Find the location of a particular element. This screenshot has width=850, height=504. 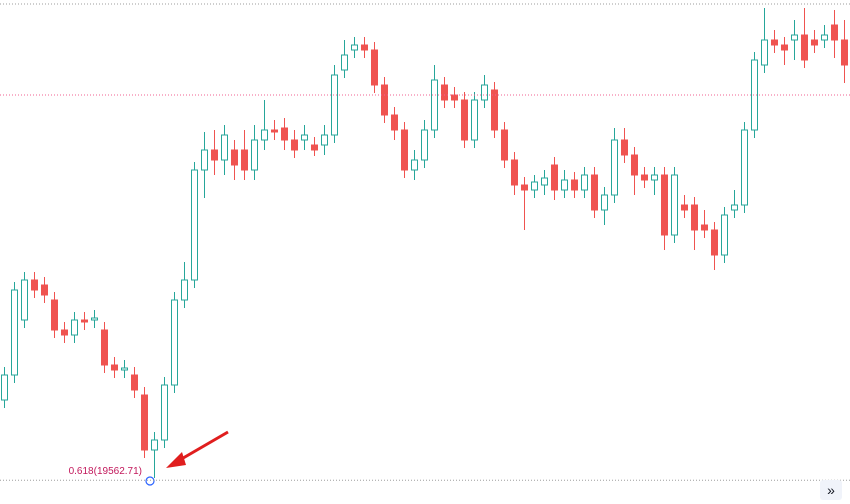

arrow-head is located at coordinates (176, 460).